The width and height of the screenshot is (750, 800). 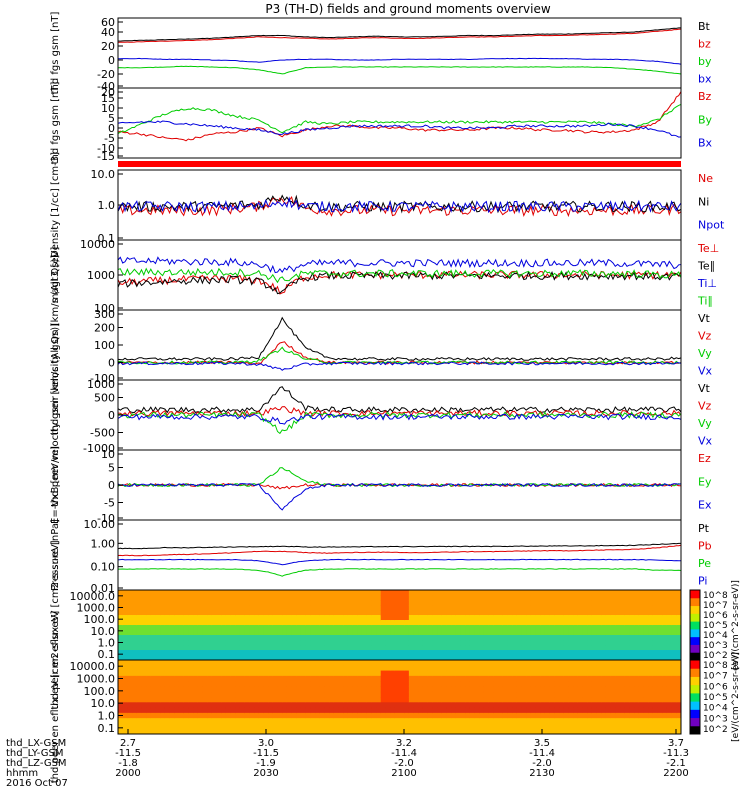 What do you see at coordinates (711, 225) in the screenshot?
I see `legend-Npot: Npot` at bounding box center [711, 225].